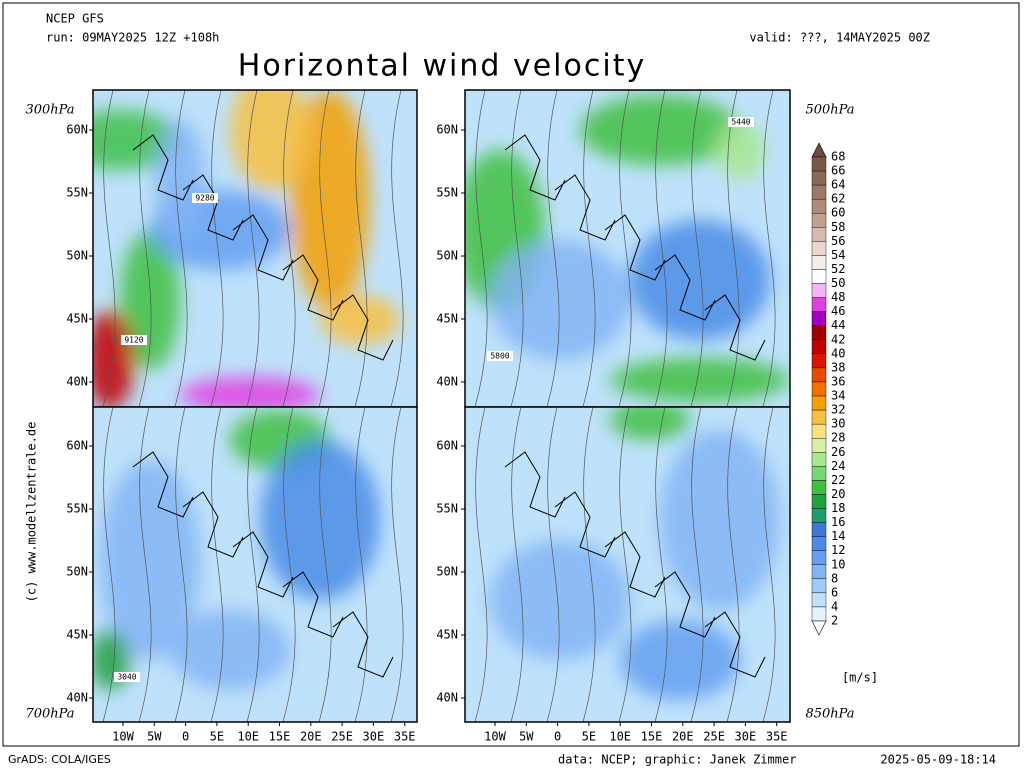  What do you see at coordinates (838, 311) in the screenshot?
I see `colorbar-label: 46` at bounding box center [838, 311].